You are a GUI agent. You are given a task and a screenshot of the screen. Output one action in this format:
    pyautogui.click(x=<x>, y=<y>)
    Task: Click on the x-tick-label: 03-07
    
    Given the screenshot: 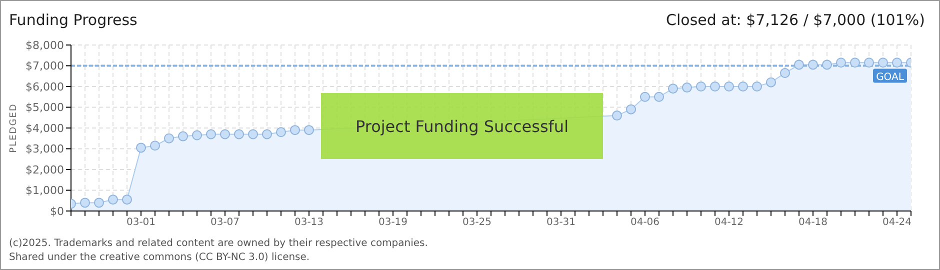 What is the action you would take?
    pyautogui.click(x=225, y=222)
    